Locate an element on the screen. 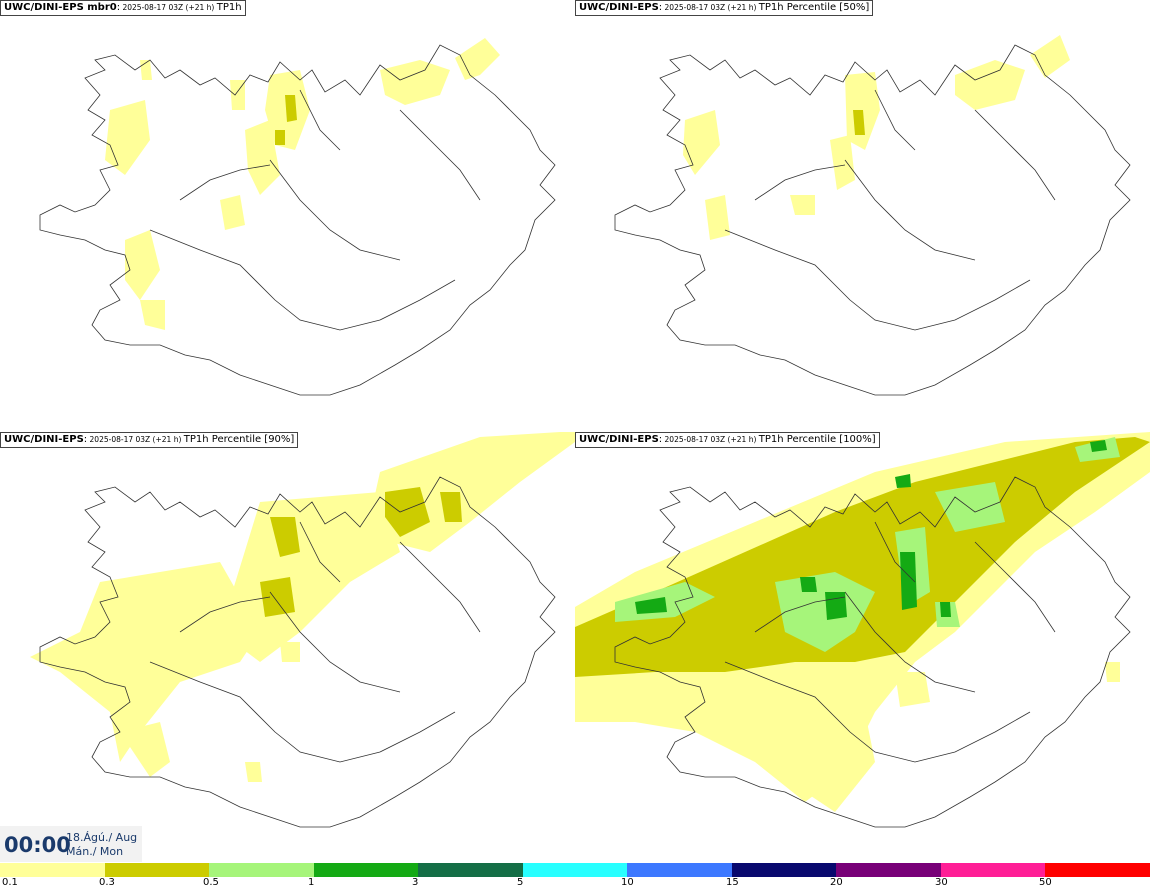 This screenshot has width=1150, height=891. valid-time: 00:00 is located at coordinates (37, 845).